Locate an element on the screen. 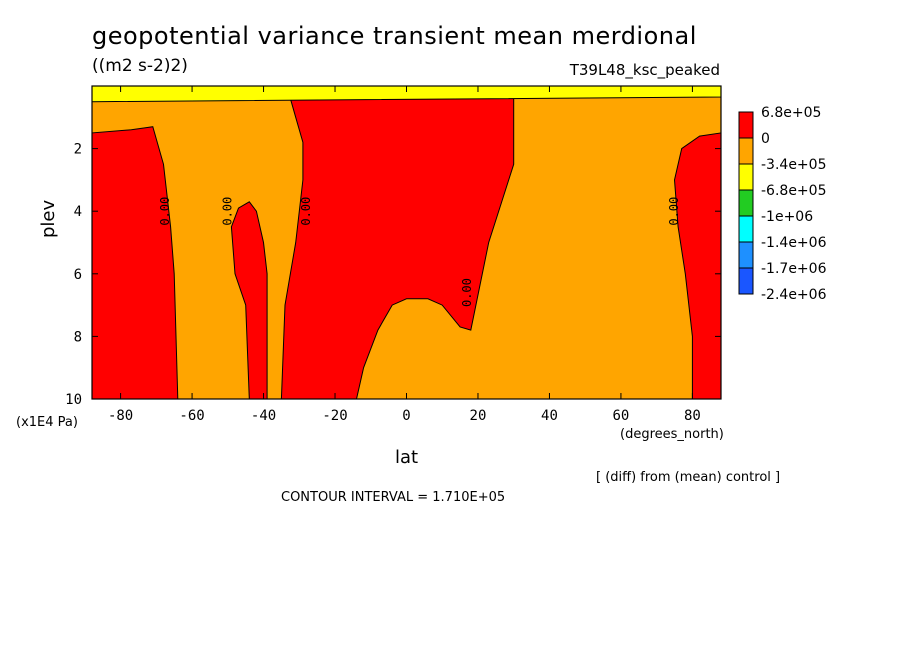 This screenshot has width=904, height=654. x-tick-label-1: -60 is located at coordinates (191, 416).